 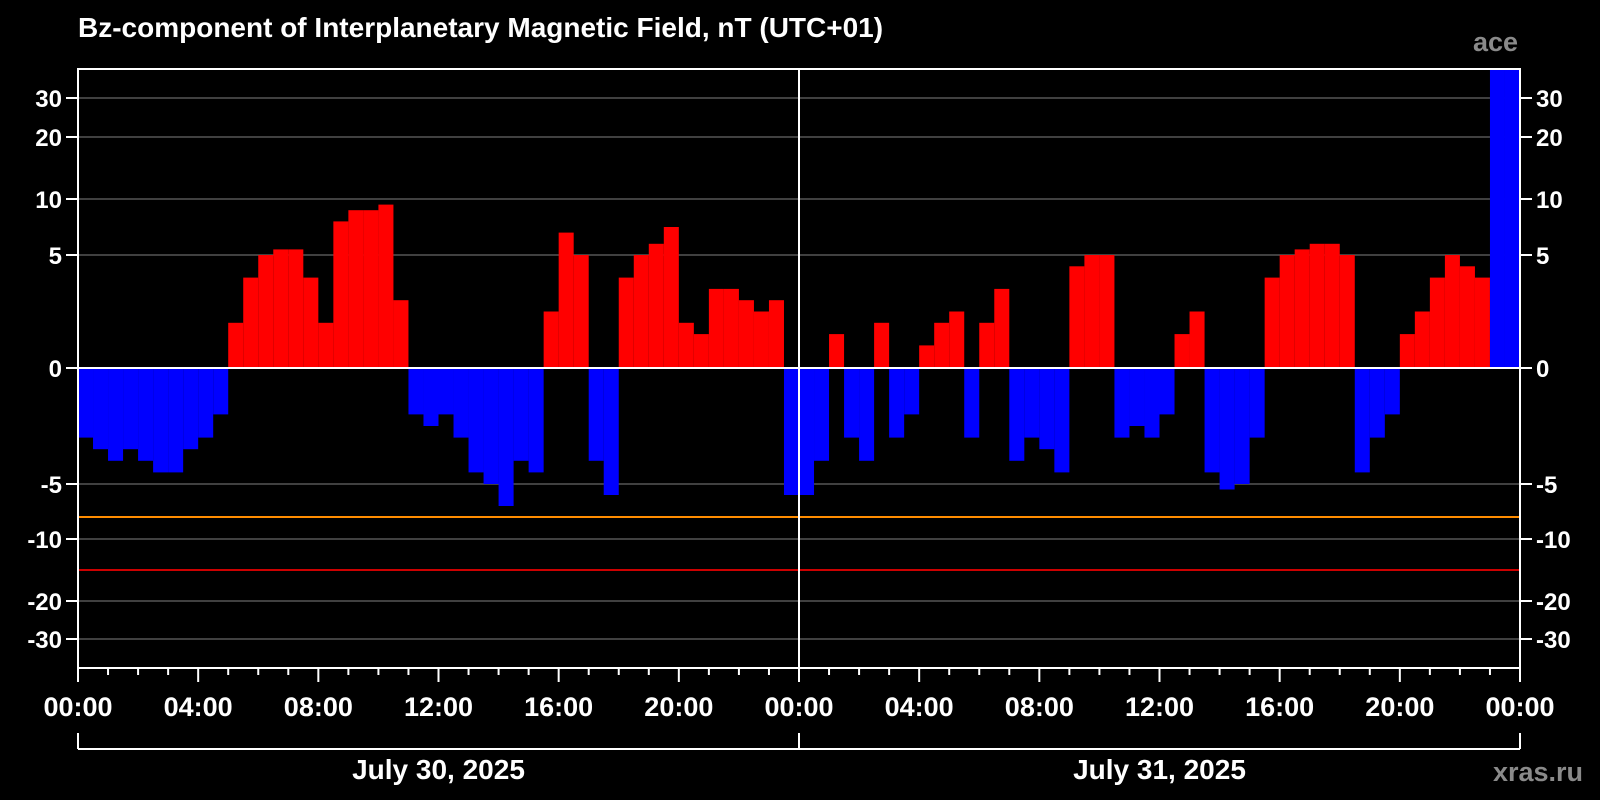 What do you see at coordinates (1542, 369) in the screenshot?
I see `y-tick-label-right: 0` at bounding box center [1542, 369].